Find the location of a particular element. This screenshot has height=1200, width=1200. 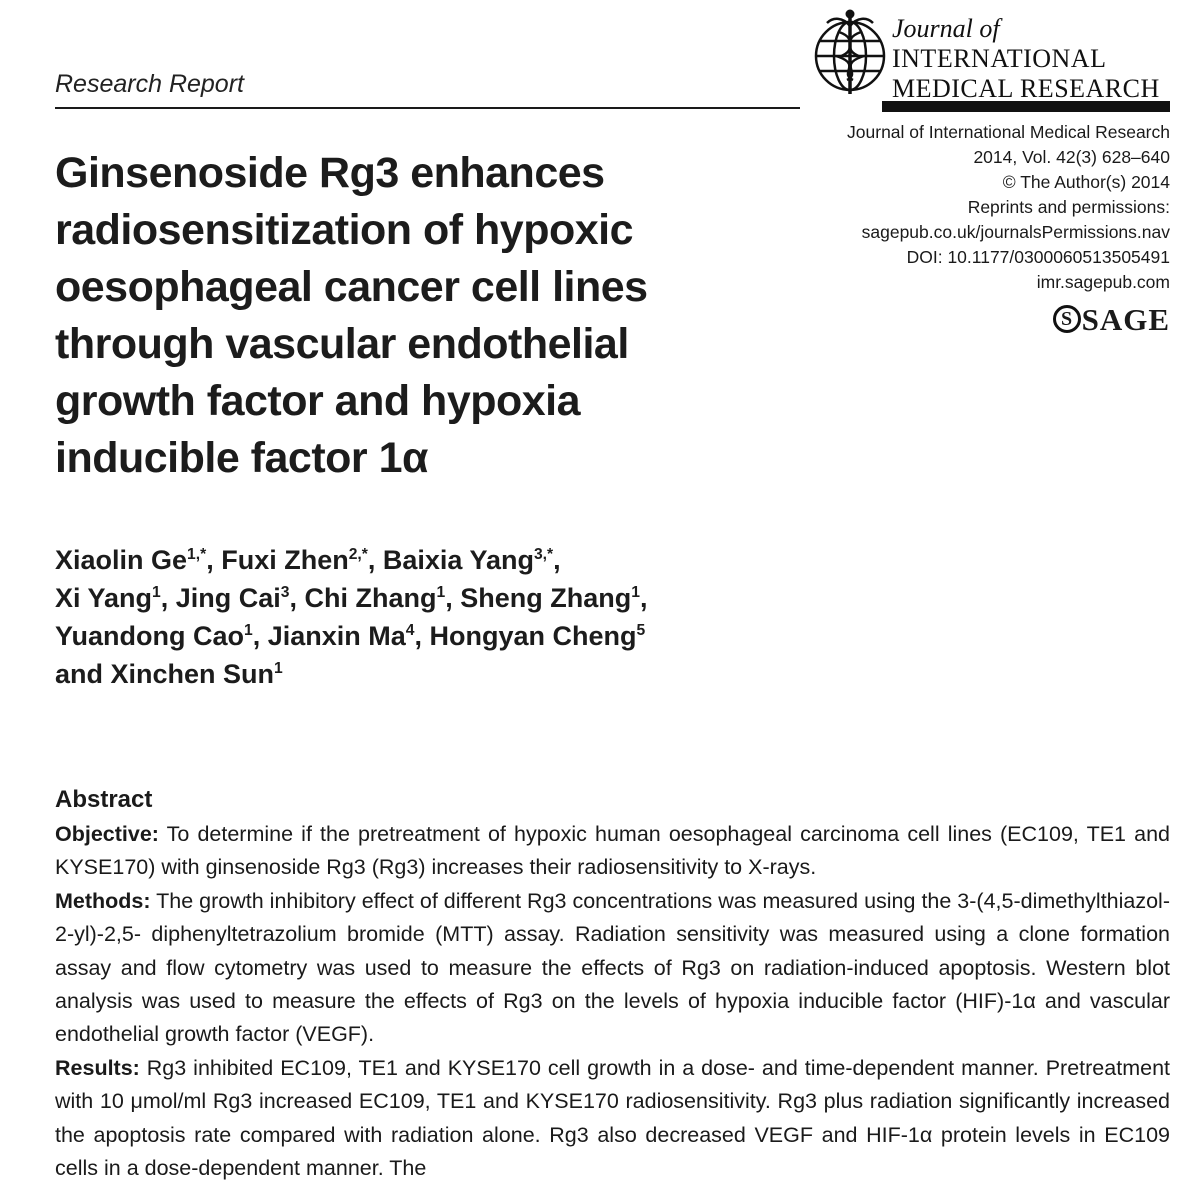

abstract-methods-label: Methods: is located at coordinates (103, 900).